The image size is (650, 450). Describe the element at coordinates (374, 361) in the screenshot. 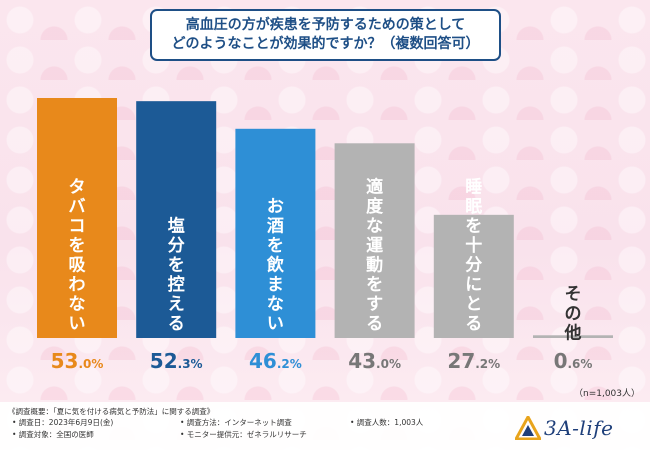

I see `value-label-4: 43.0%` at that location.